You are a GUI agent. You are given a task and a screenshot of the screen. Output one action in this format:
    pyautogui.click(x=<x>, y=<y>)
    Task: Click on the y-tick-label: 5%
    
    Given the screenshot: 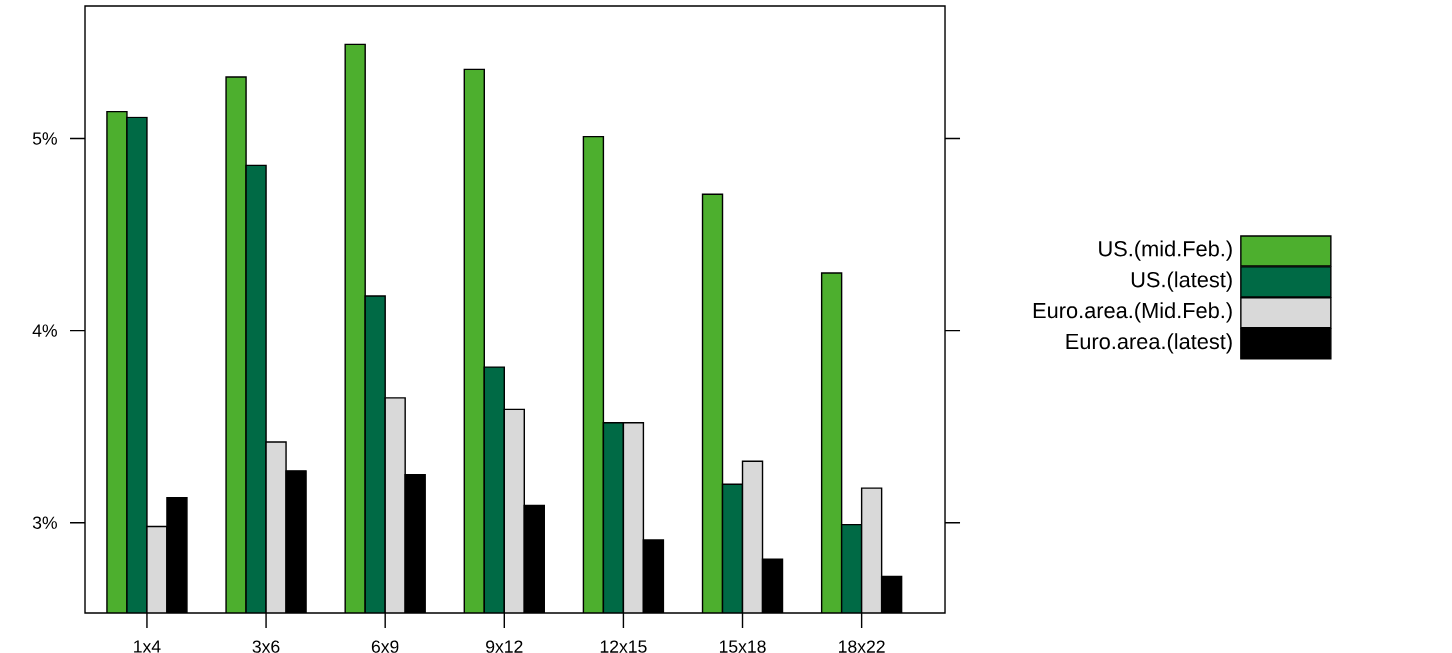 What is the action you would take?
    pyautogui.click(x=44, y=138)
    